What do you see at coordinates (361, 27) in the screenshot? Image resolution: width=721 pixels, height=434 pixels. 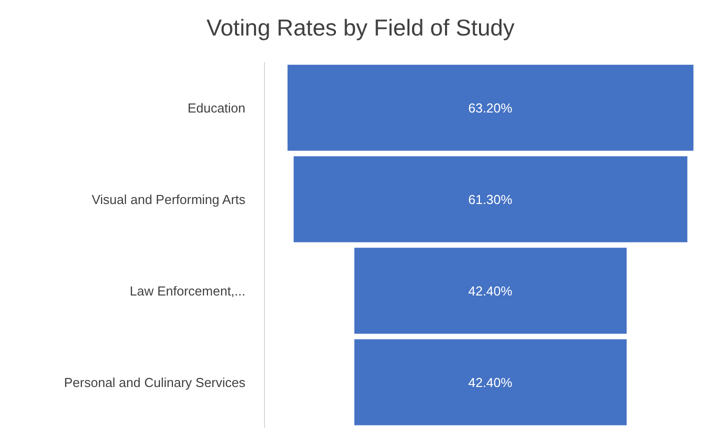 I see `text: Voting Rates by Field of Study` at bounding box center [361, 27].